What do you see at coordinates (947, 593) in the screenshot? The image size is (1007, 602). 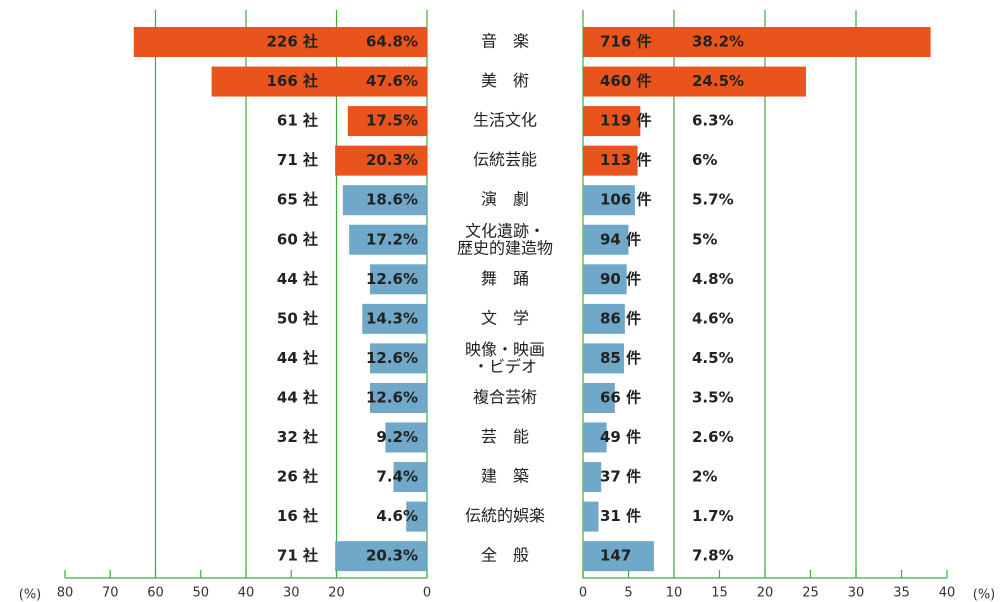 I see `x-tick-label: 40` at bounding box center [947, 593].